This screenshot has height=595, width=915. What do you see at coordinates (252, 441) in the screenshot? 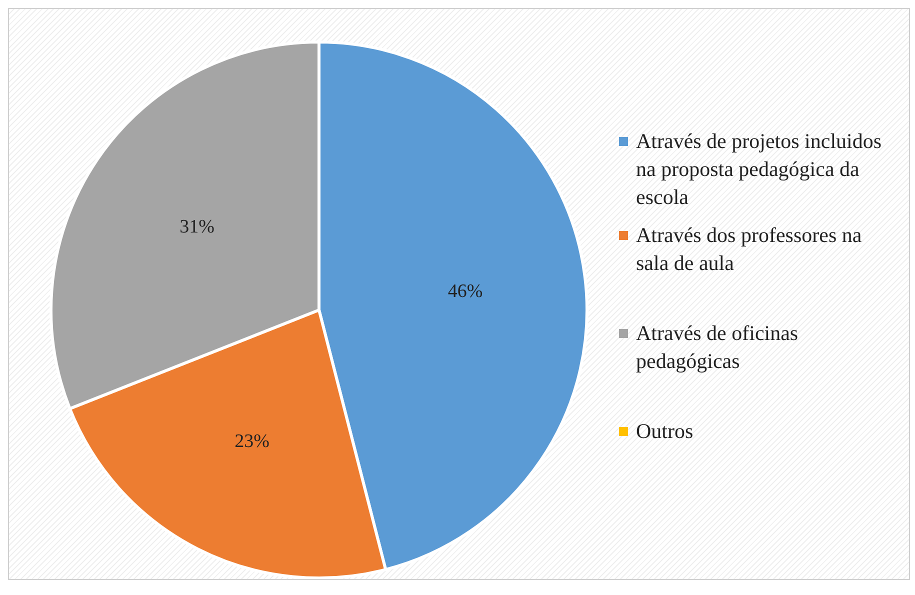
I see `data-label: 23%` at bounding box center [252, 441].